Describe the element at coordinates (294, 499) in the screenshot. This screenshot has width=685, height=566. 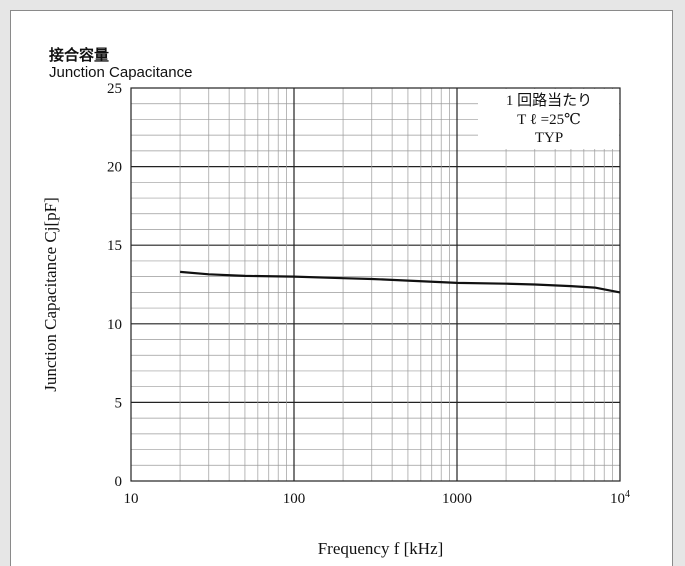
I see `x-tick-label: 100` at that location.